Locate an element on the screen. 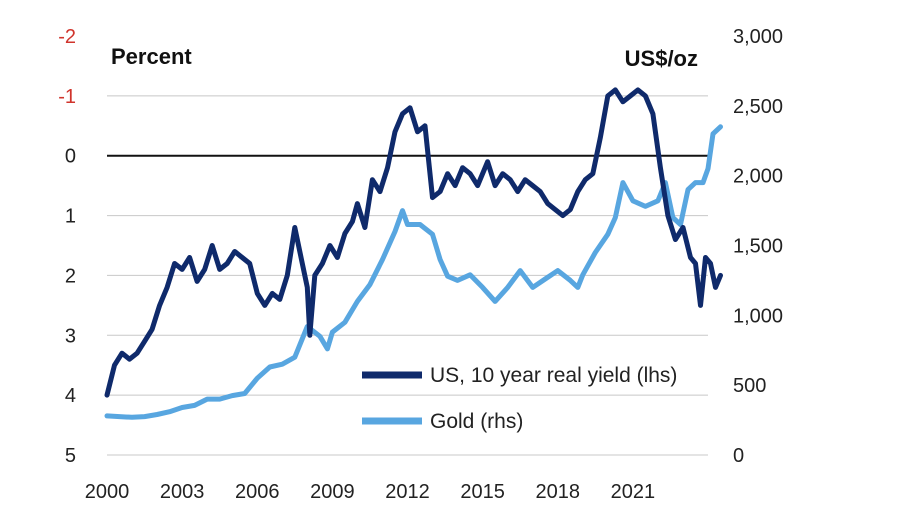 The width and height of the screenshot is (900, 510). legend-label-gold: Gold (rhs) is located at coordinates (476, 421).